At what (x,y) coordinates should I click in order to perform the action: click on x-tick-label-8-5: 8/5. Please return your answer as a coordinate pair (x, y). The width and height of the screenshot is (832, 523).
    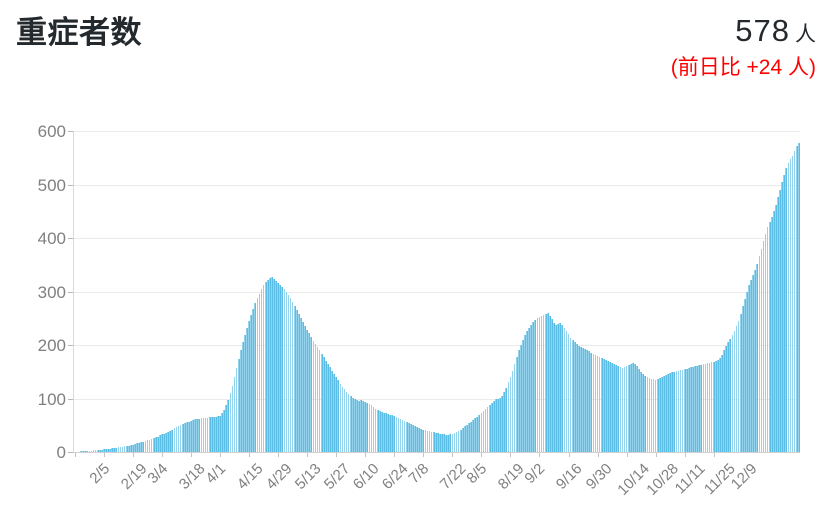
    Looking at the image, I should click on (477, 474).